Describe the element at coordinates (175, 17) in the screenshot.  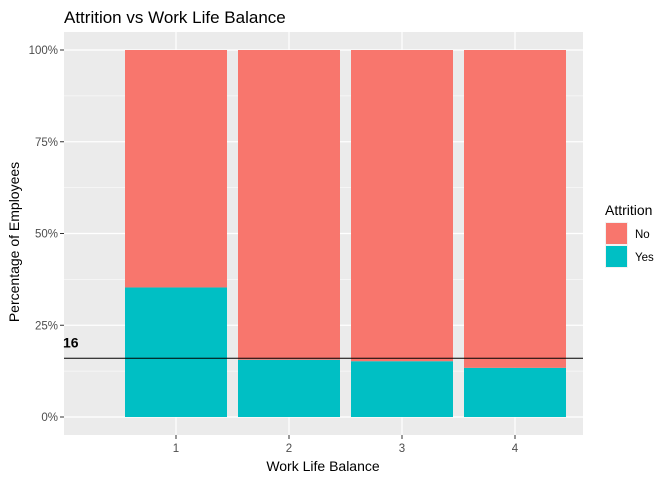
I see `chart-title: Attrition vs Work Life Balance` at that location.